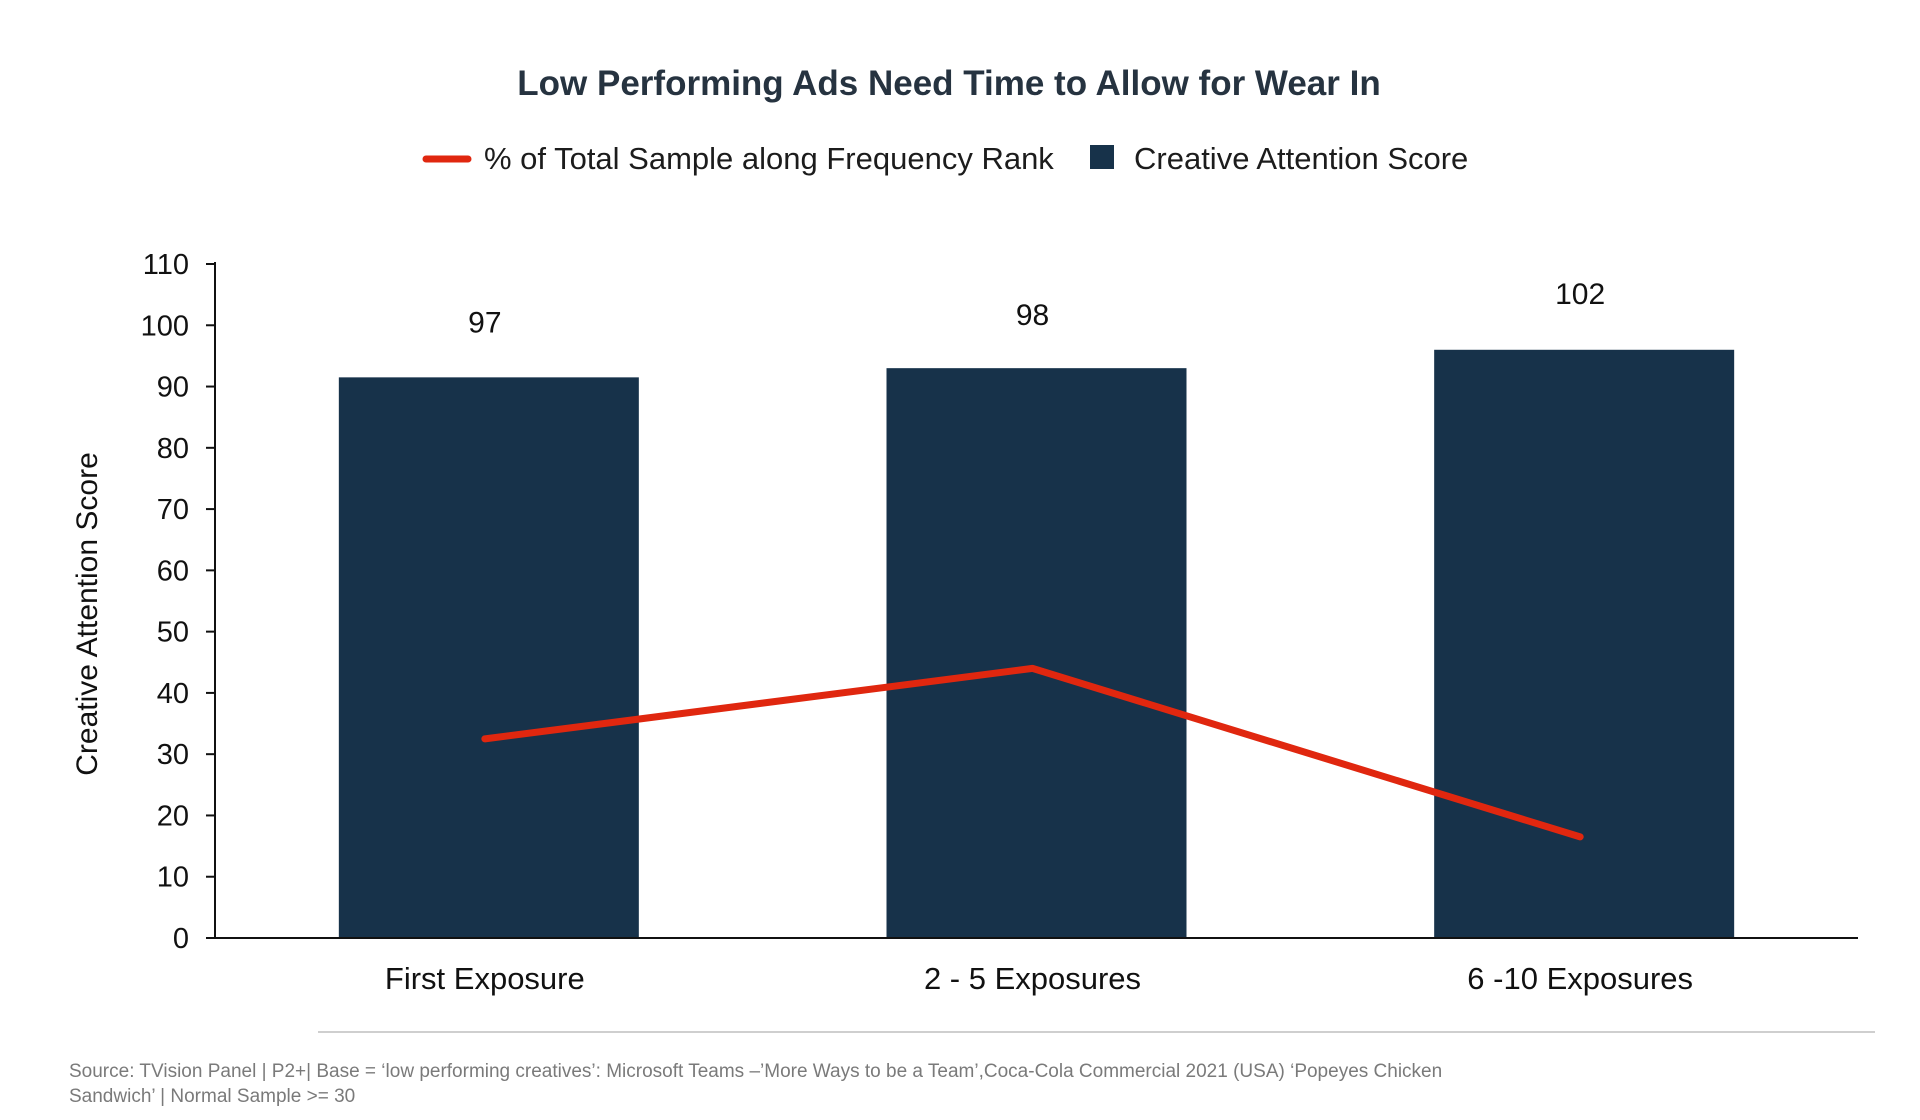  What do you see at coordinates (1580, 978) in the screenshot?
I see `x-category-label: 6 -10 Exposures` at bounding box center [1580, 978].